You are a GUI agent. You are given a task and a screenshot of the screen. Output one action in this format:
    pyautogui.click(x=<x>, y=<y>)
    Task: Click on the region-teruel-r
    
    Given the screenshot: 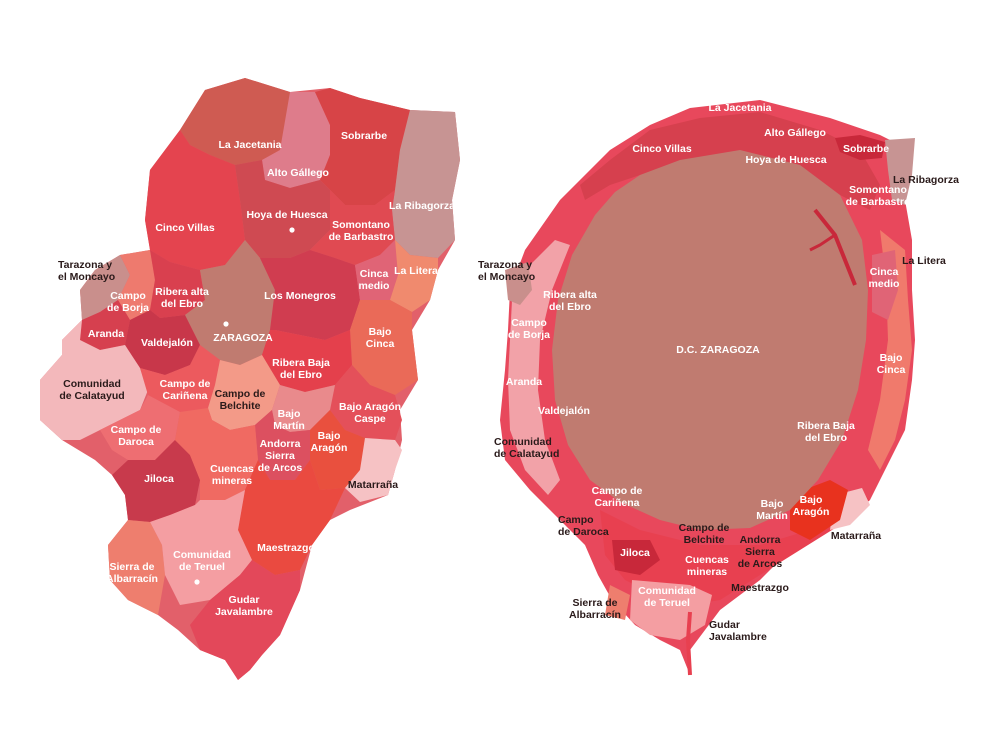 What is the action you would take?
    pyautogui.click(x=671, y=610)
    